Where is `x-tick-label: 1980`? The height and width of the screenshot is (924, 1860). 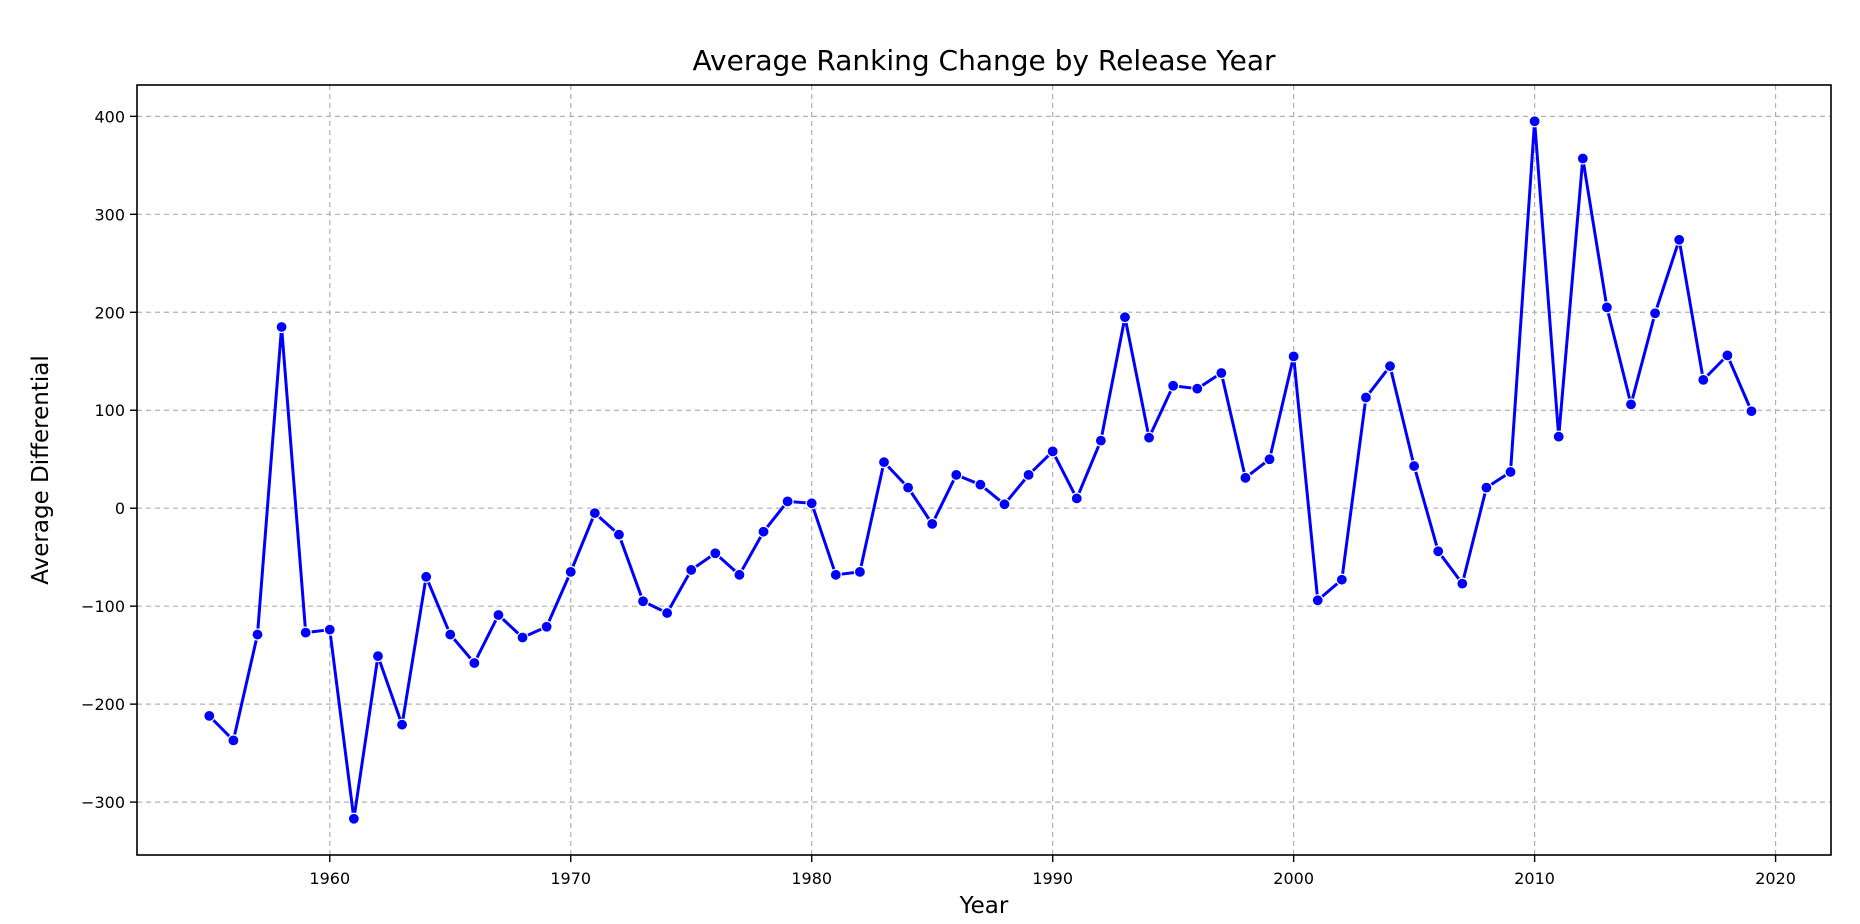
x-tick-label: 1980 is located at coordinates (811, 878).